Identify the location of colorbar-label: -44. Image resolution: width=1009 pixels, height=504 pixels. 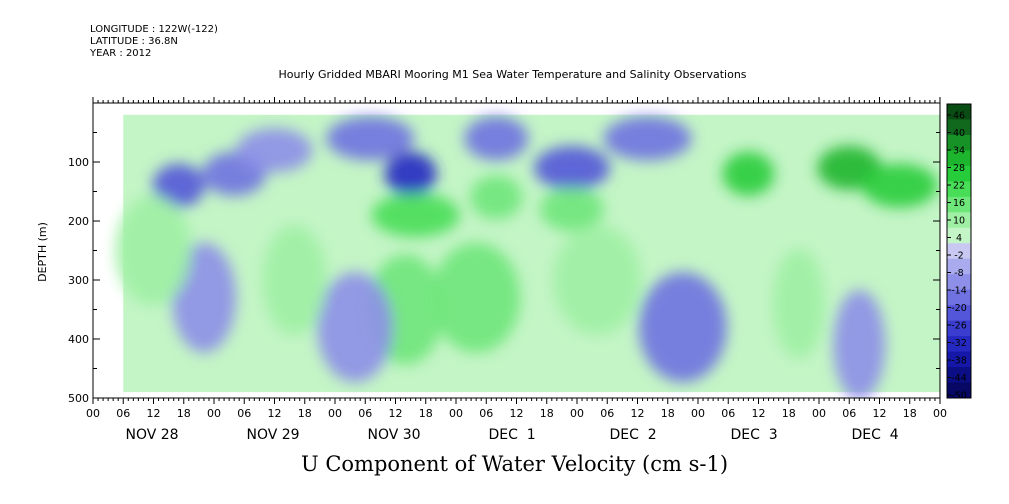
(959, 378).